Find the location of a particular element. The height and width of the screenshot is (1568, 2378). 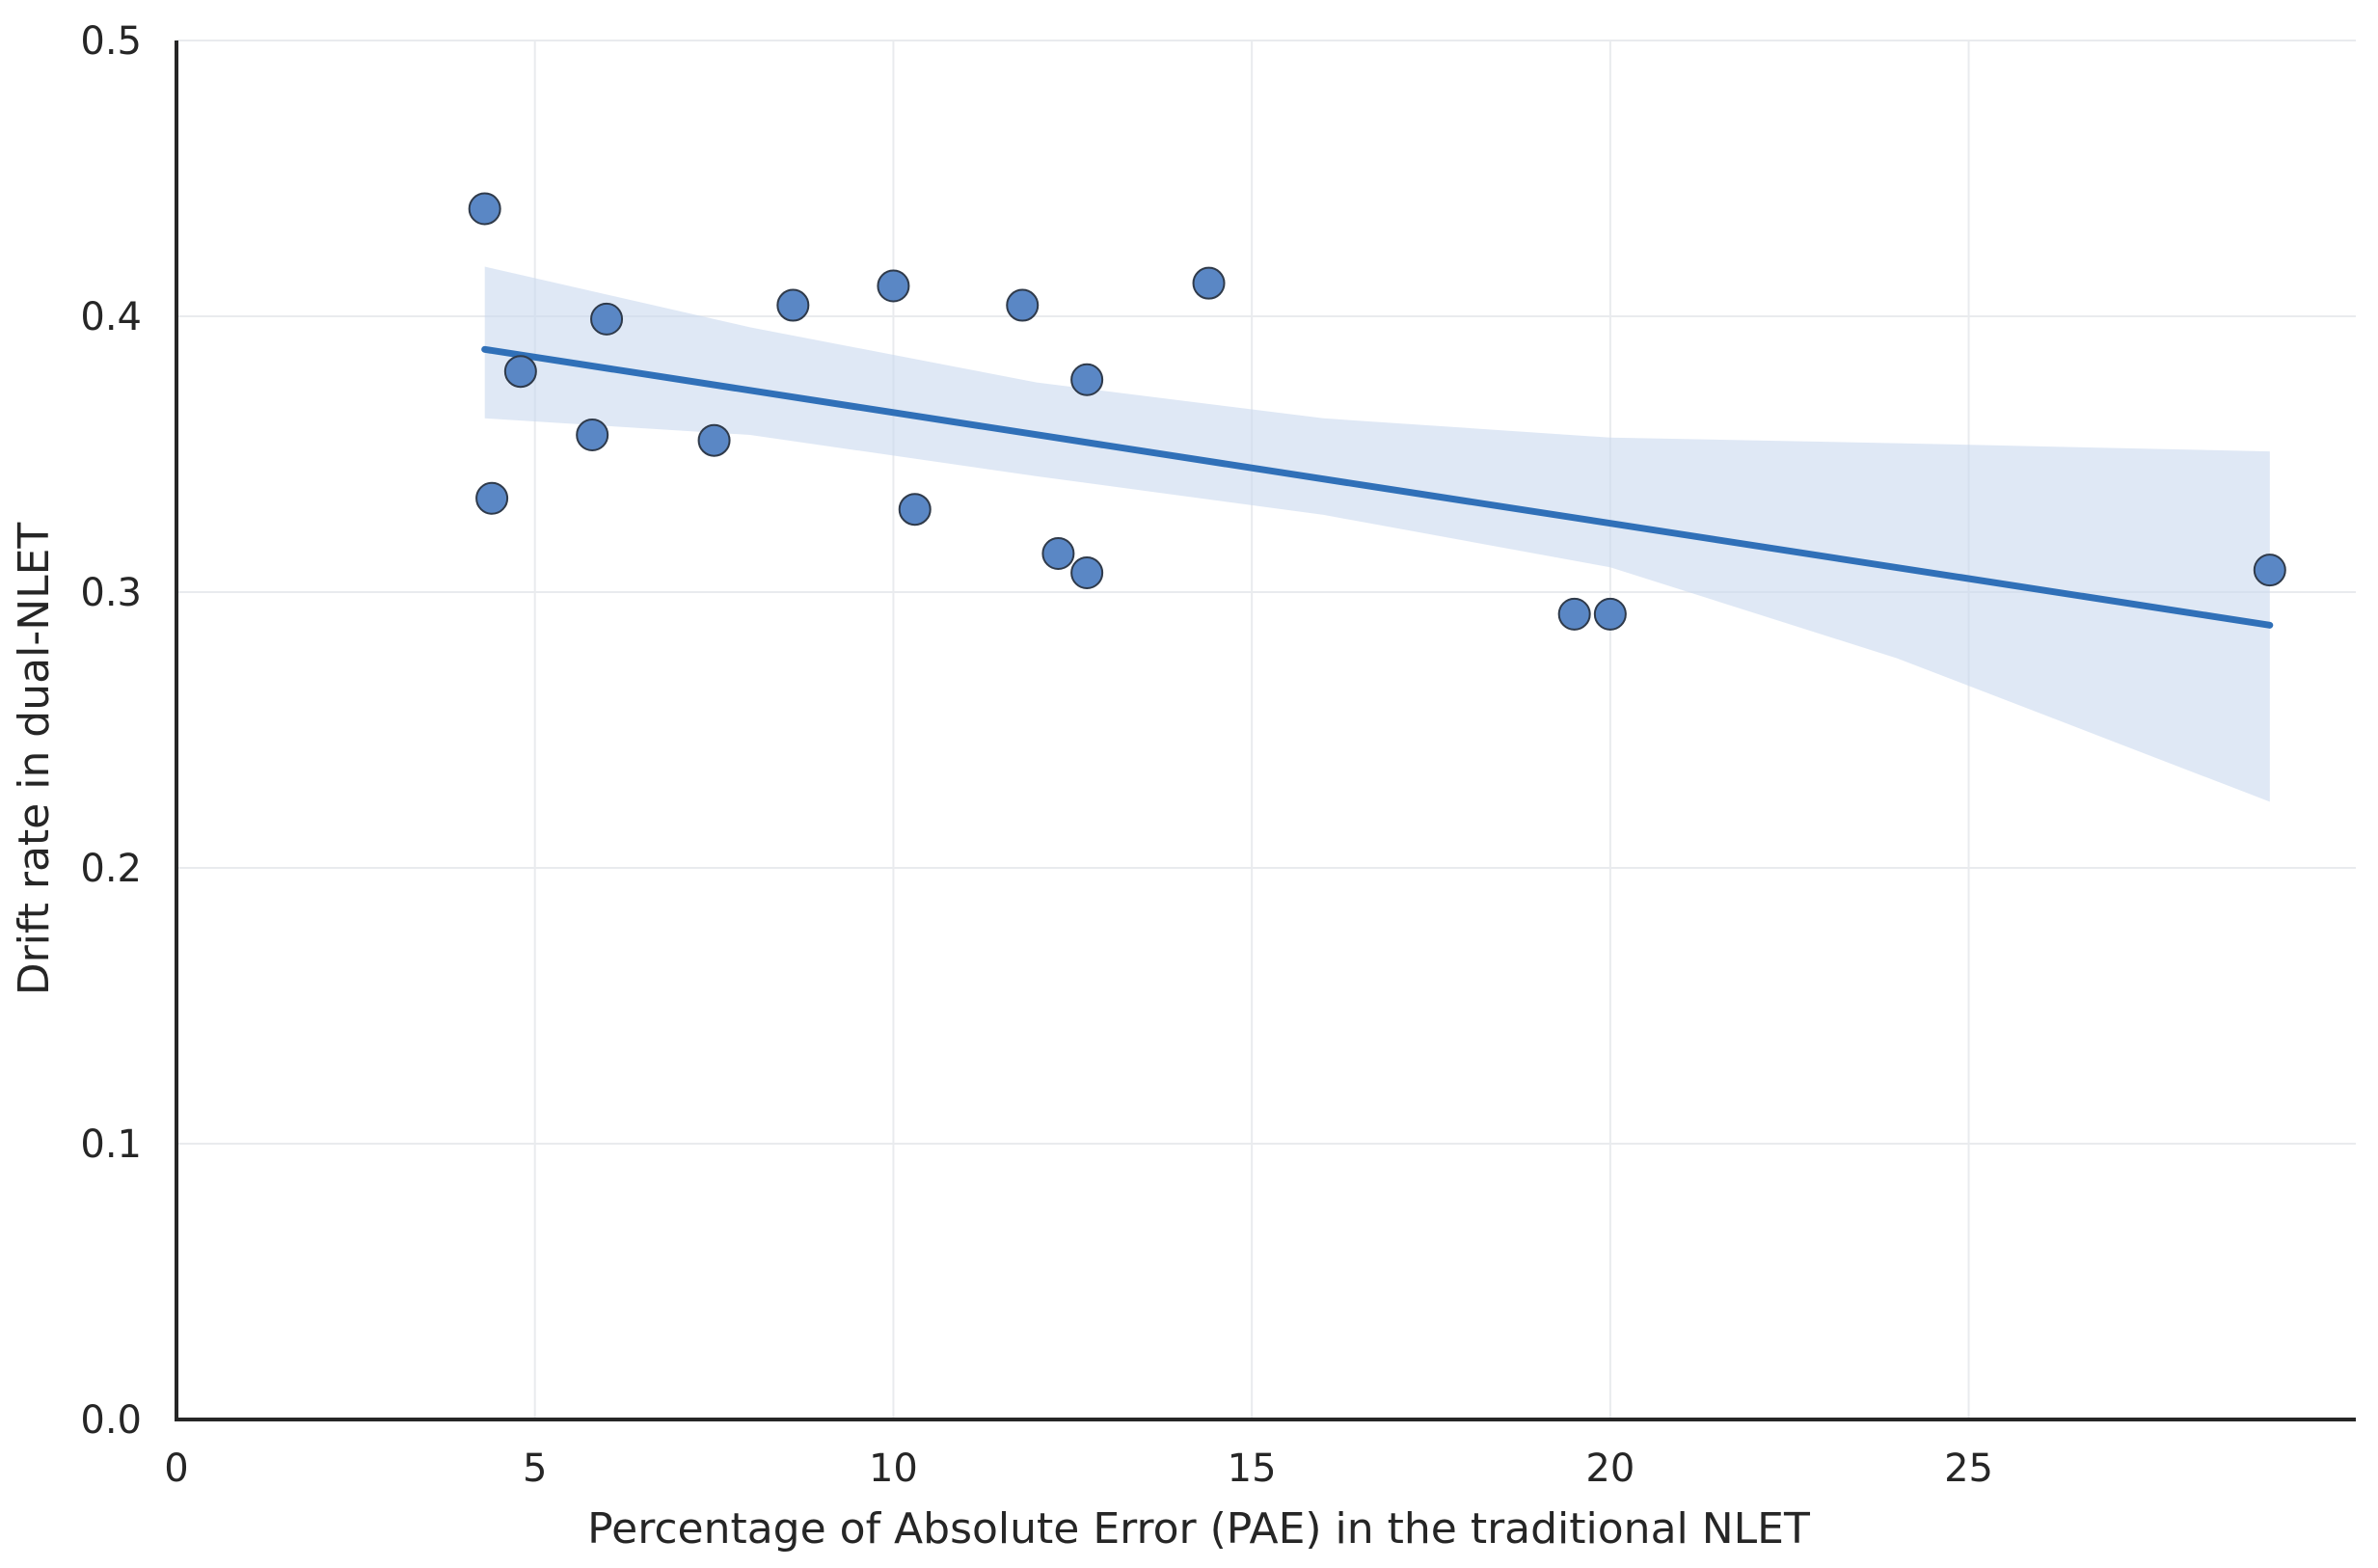

x-tick-label: 5 is located at coordinates (535, 1468).